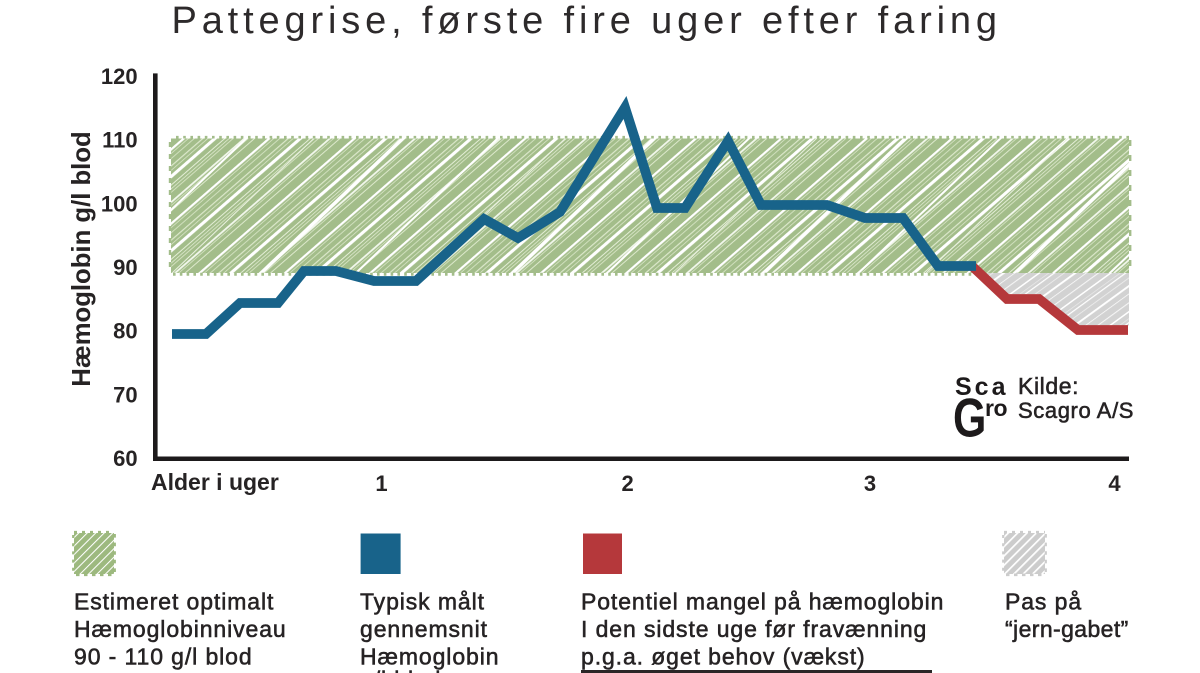  Describe the element at coordinates (215, 482) in the screenshot. I see `svg-text: Alder i uger` at that location.